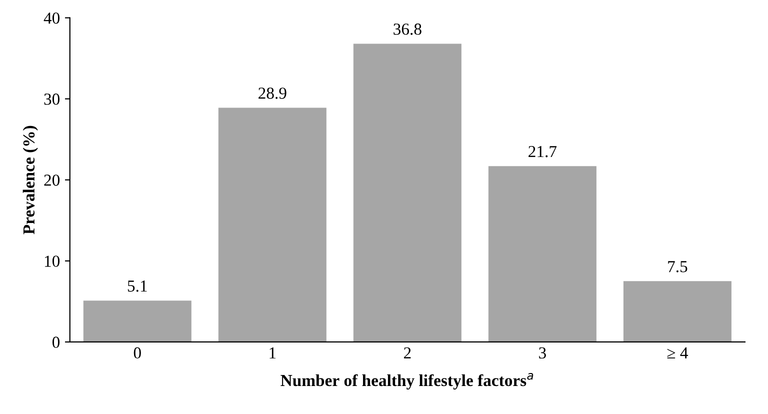 The image size is (768, 414). What do you see at coordinates (677, 352) in the screenshot?
I see `x-tick-label: ≥ 4` at bounding box center [677, 352].